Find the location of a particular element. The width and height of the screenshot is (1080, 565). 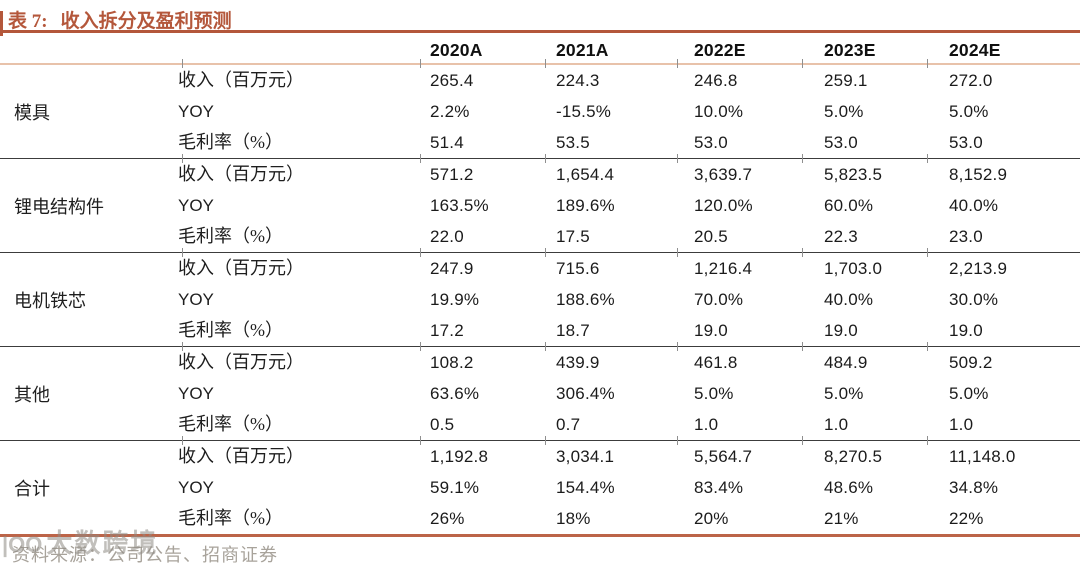

value-cell: 509.2 is located at coordinates (971, 362).